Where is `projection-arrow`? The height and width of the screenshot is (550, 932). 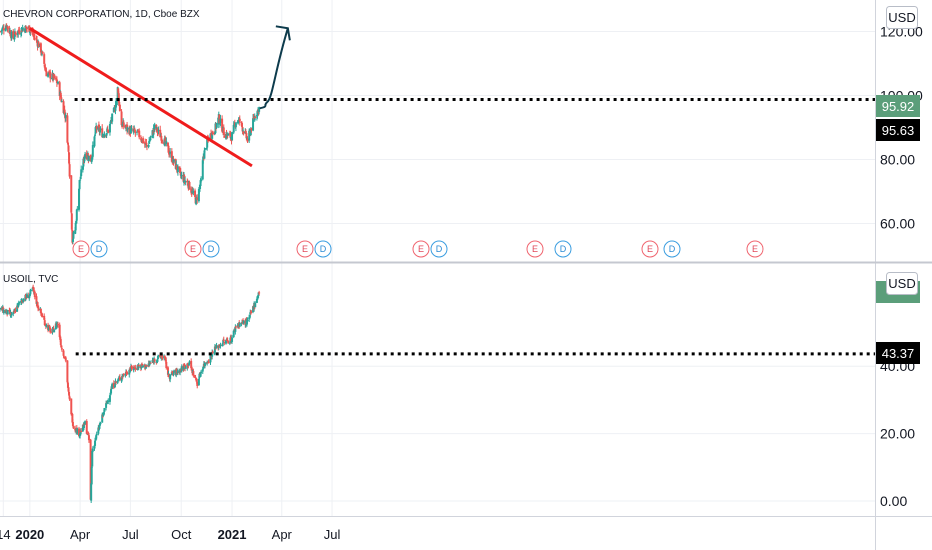 projection-arrow is located at coordinates (274, 69).